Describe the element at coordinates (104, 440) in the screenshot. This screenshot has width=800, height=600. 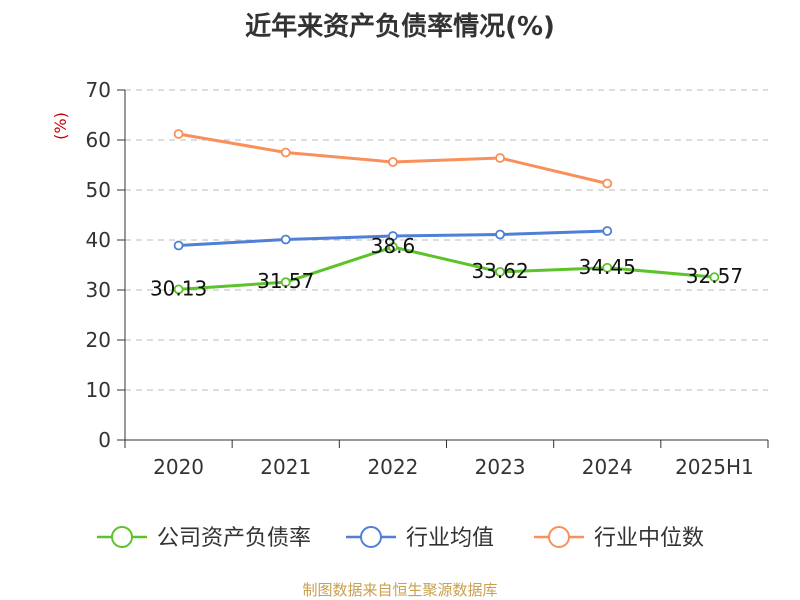
I see `y-tick-label: 0` at that location.